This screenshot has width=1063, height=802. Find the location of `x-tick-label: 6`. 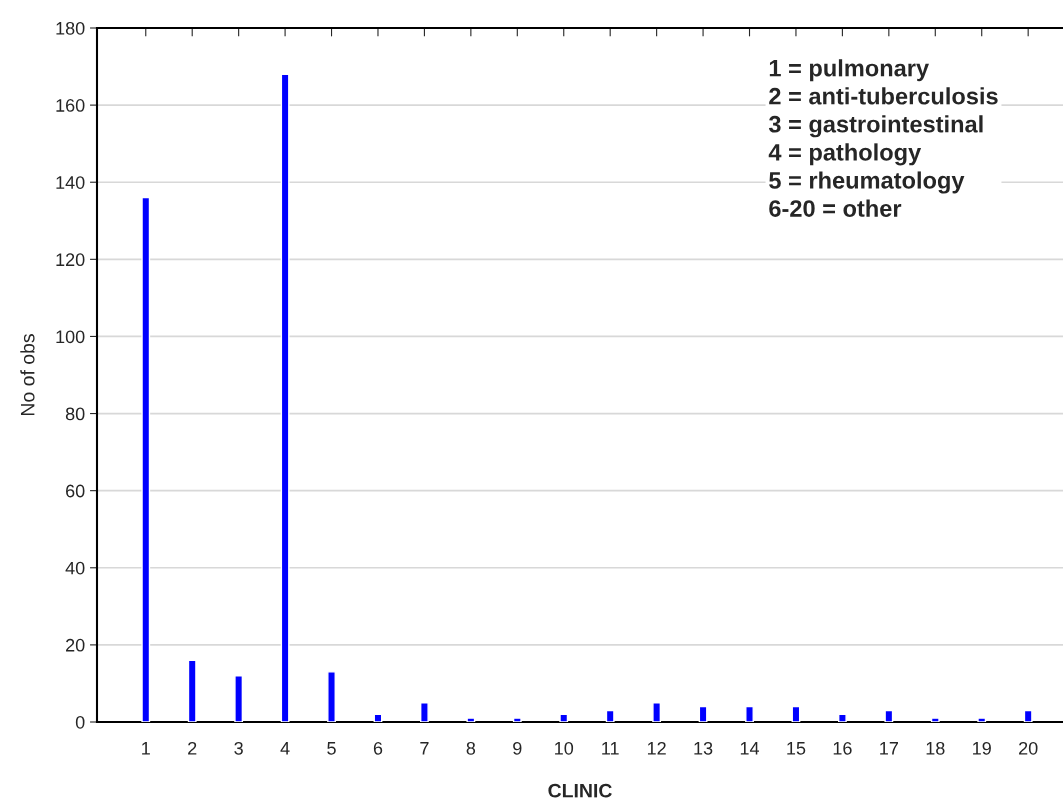

x-tick-label: 6 is located at coordinates (378, 748).